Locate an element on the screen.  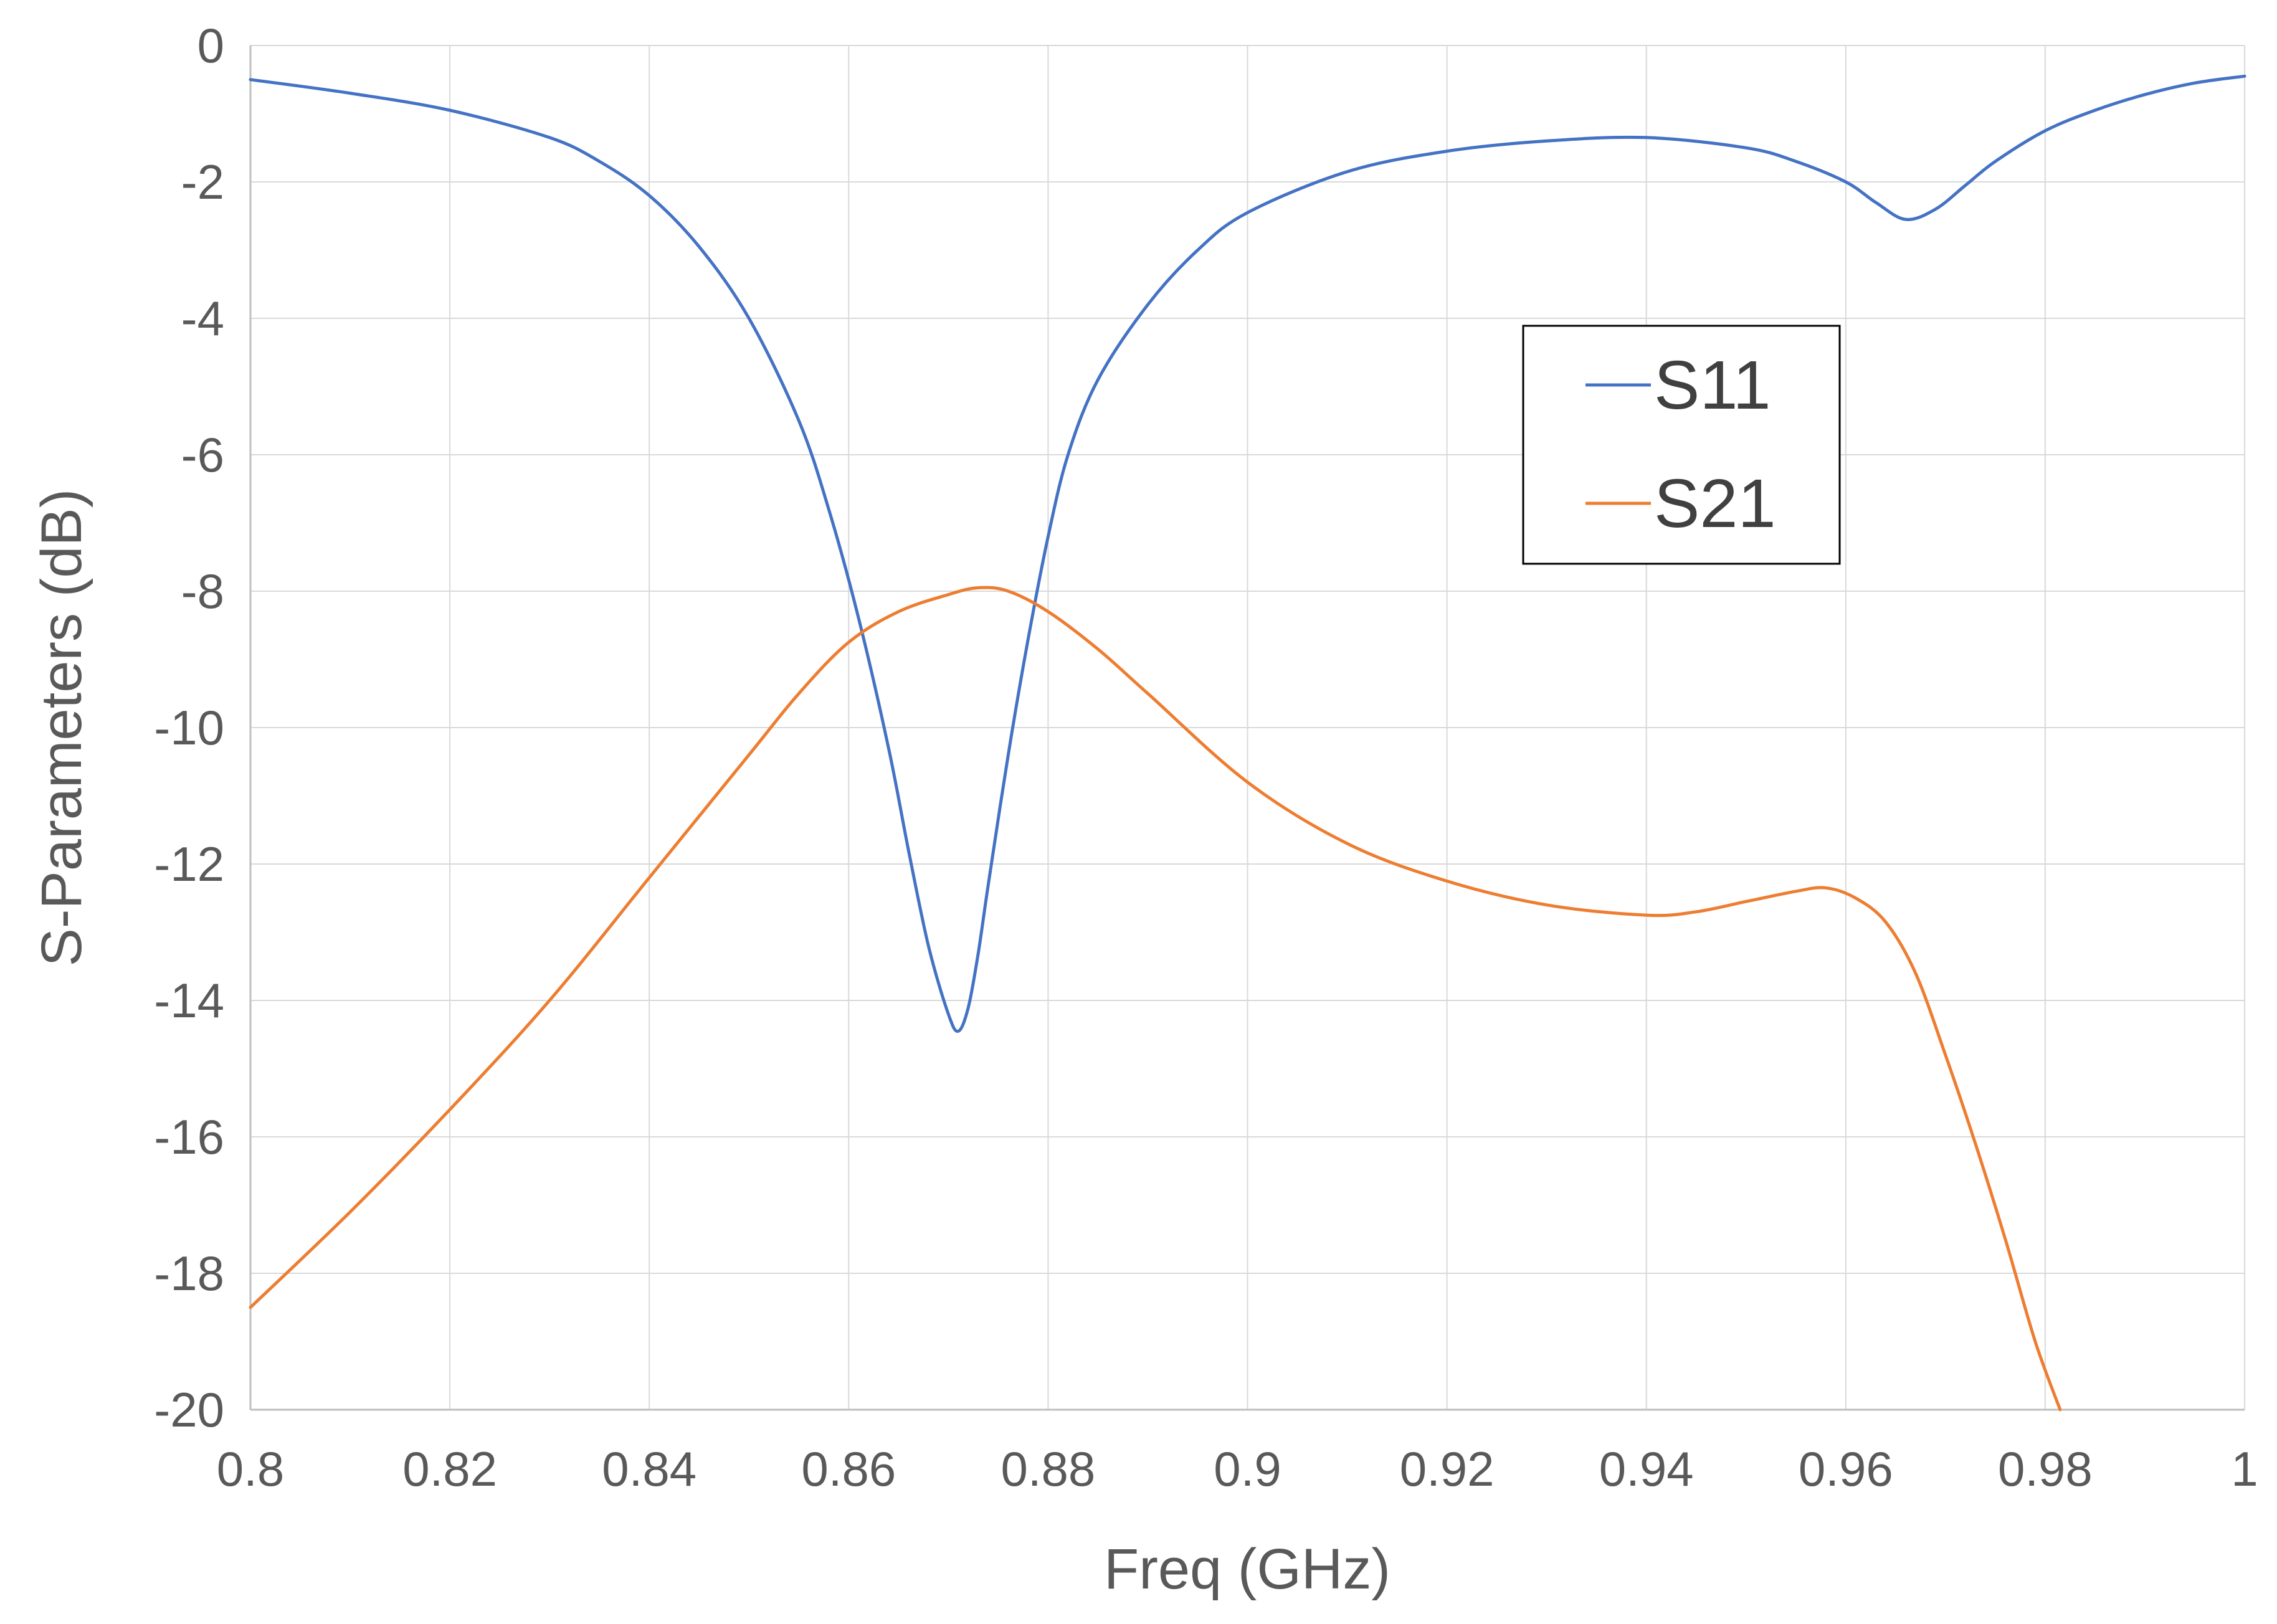
y-tick-label: -6 is located at coordinates (202, 454).